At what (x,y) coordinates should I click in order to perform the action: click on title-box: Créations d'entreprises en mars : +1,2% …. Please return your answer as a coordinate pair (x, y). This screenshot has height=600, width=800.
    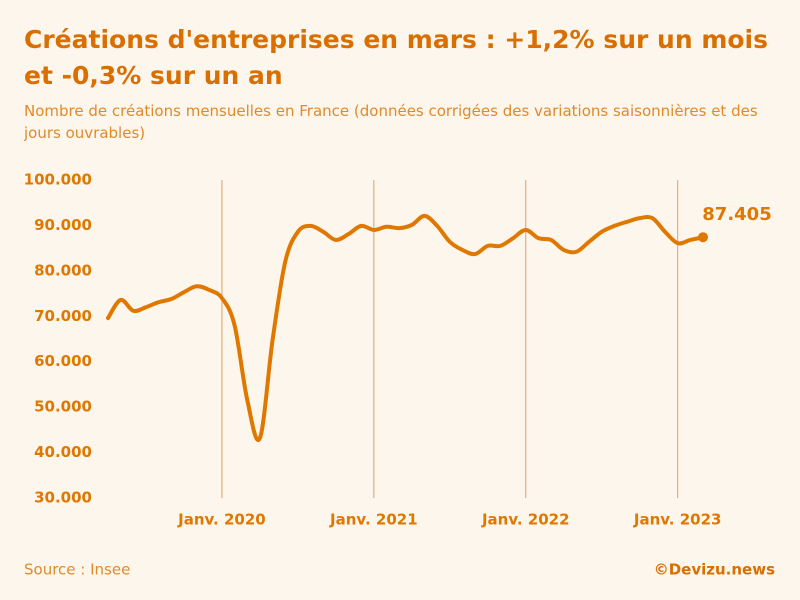
    Looking at the image, I should click on (396, 57).